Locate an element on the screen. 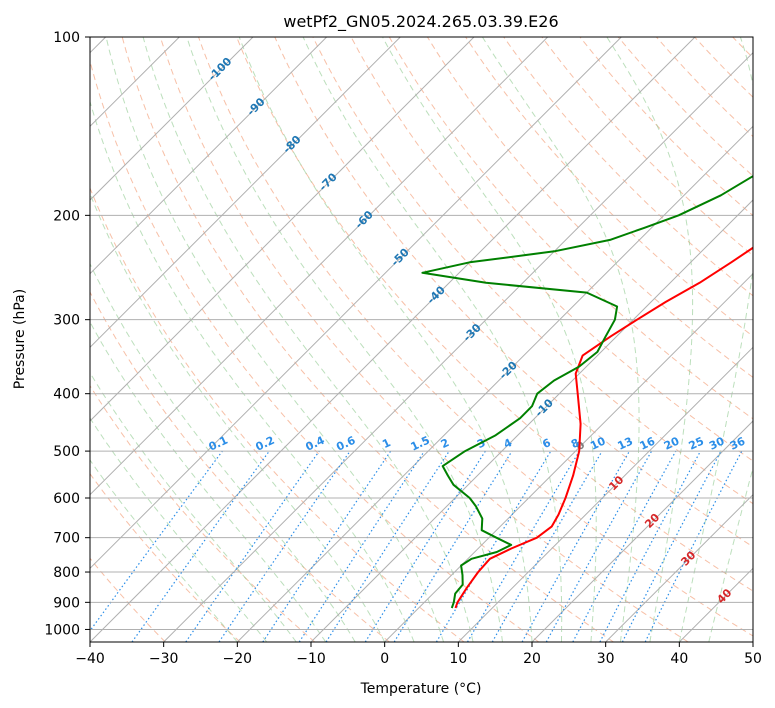 The height and width of the screenshot is (708, 775). x-tick-label: −40 is located at coordinates (90, 659).